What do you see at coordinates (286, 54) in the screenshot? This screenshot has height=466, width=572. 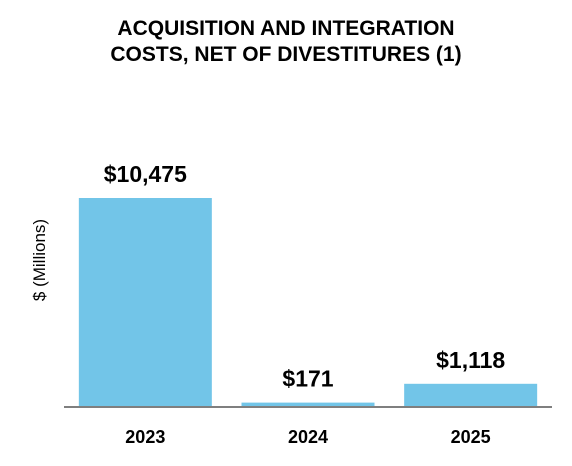 I see `chart-title-line-2: COSTS, NET OF DIVESTITURES (1)` at bounding box center [286, 54].